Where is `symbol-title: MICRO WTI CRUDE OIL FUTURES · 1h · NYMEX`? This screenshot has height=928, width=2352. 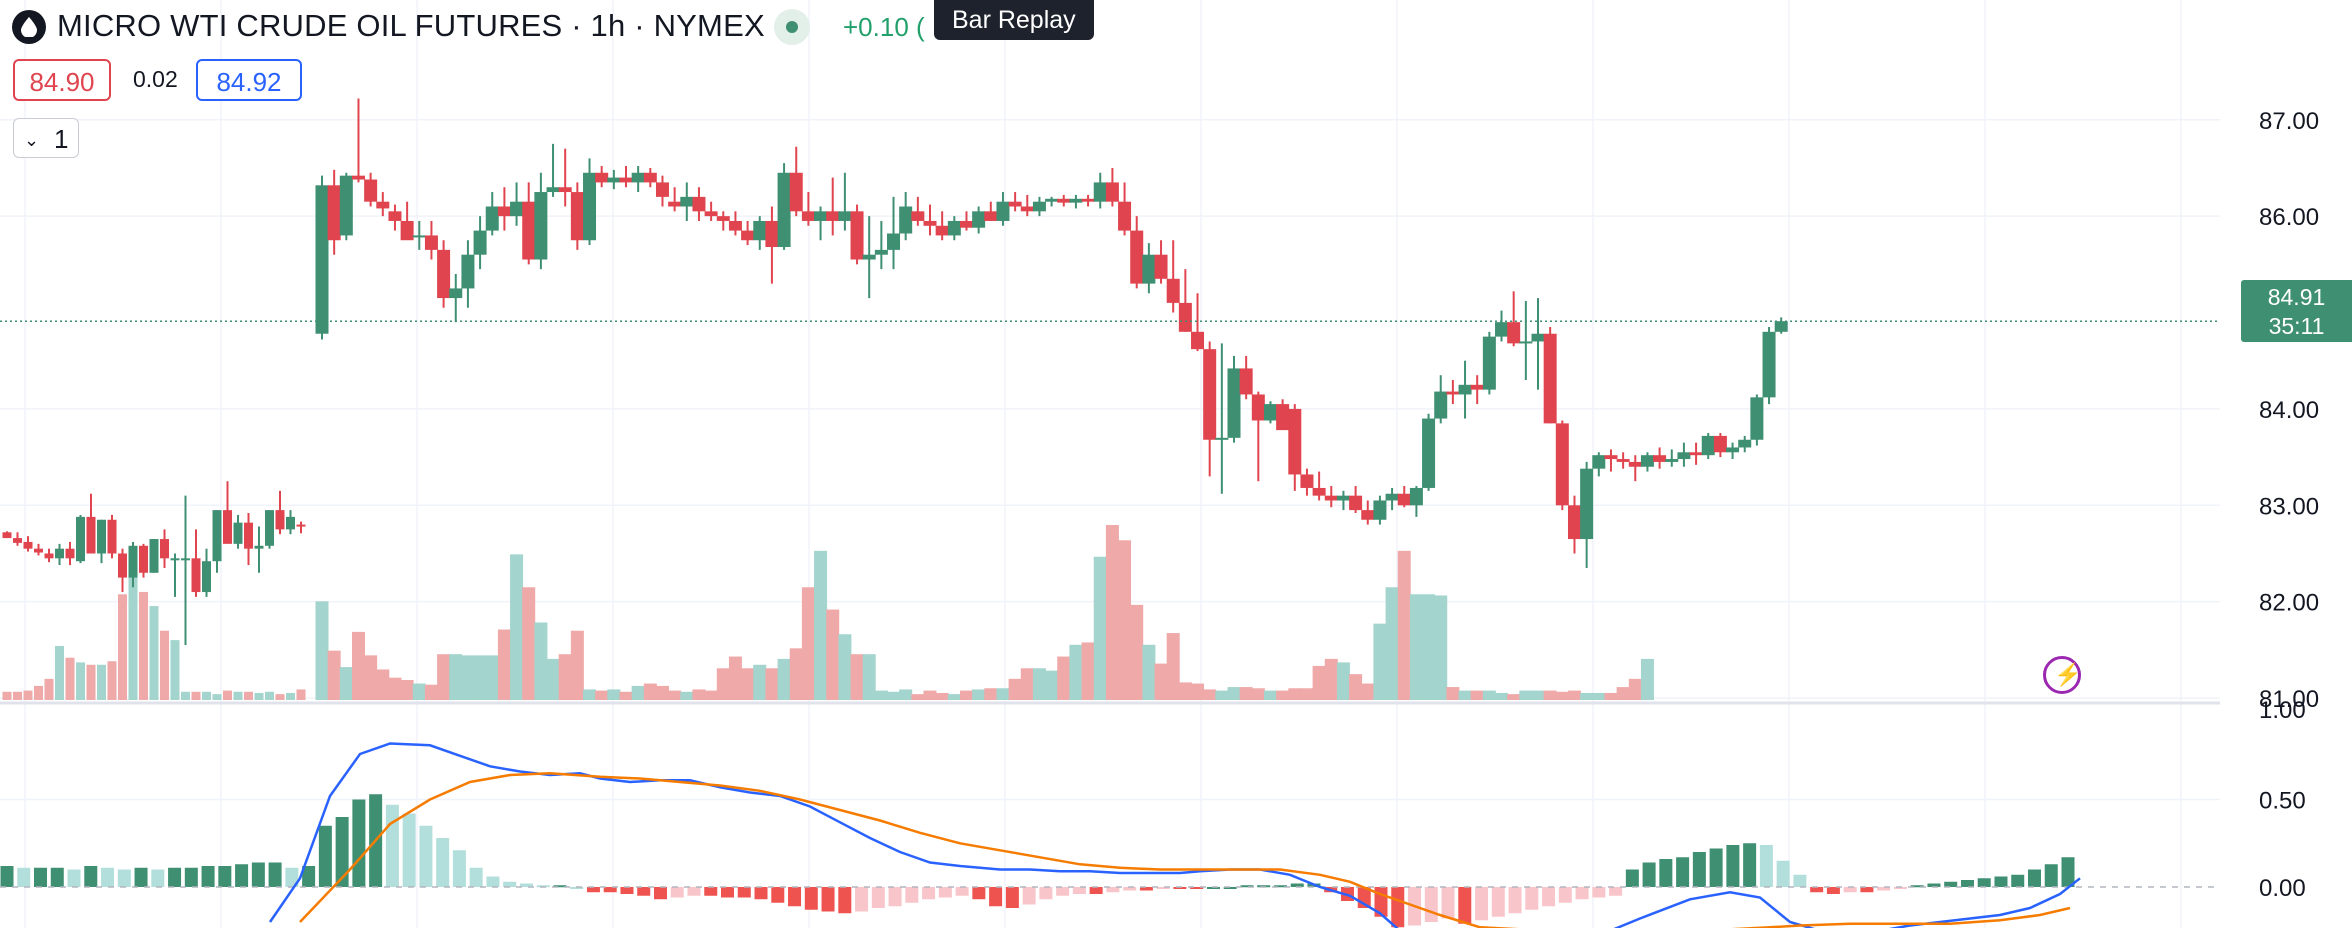
symbol-title: MICRO WTI CRUDE OIL FUTURES · 1h · NYMEX is located at coordinates (411, 25).